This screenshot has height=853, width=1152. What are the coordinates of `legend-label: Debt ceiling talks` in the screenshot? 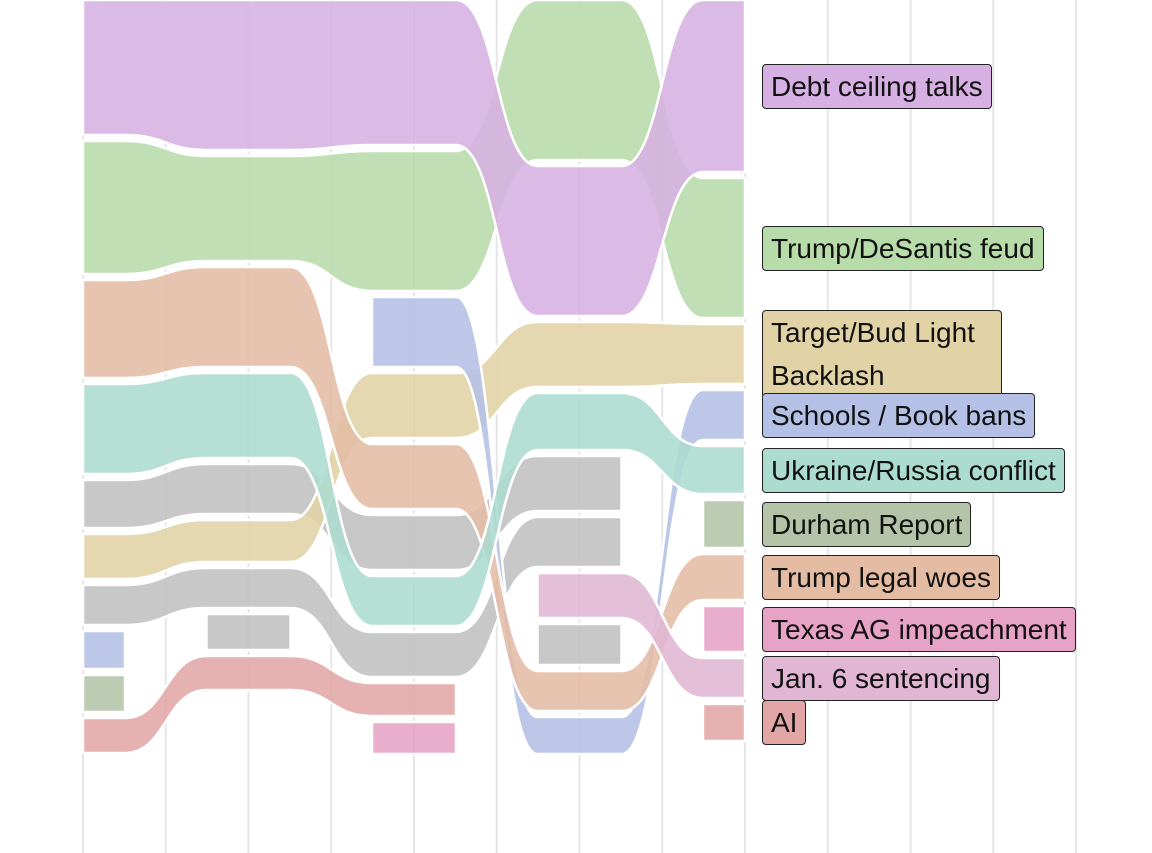 It's located at (877, 86).